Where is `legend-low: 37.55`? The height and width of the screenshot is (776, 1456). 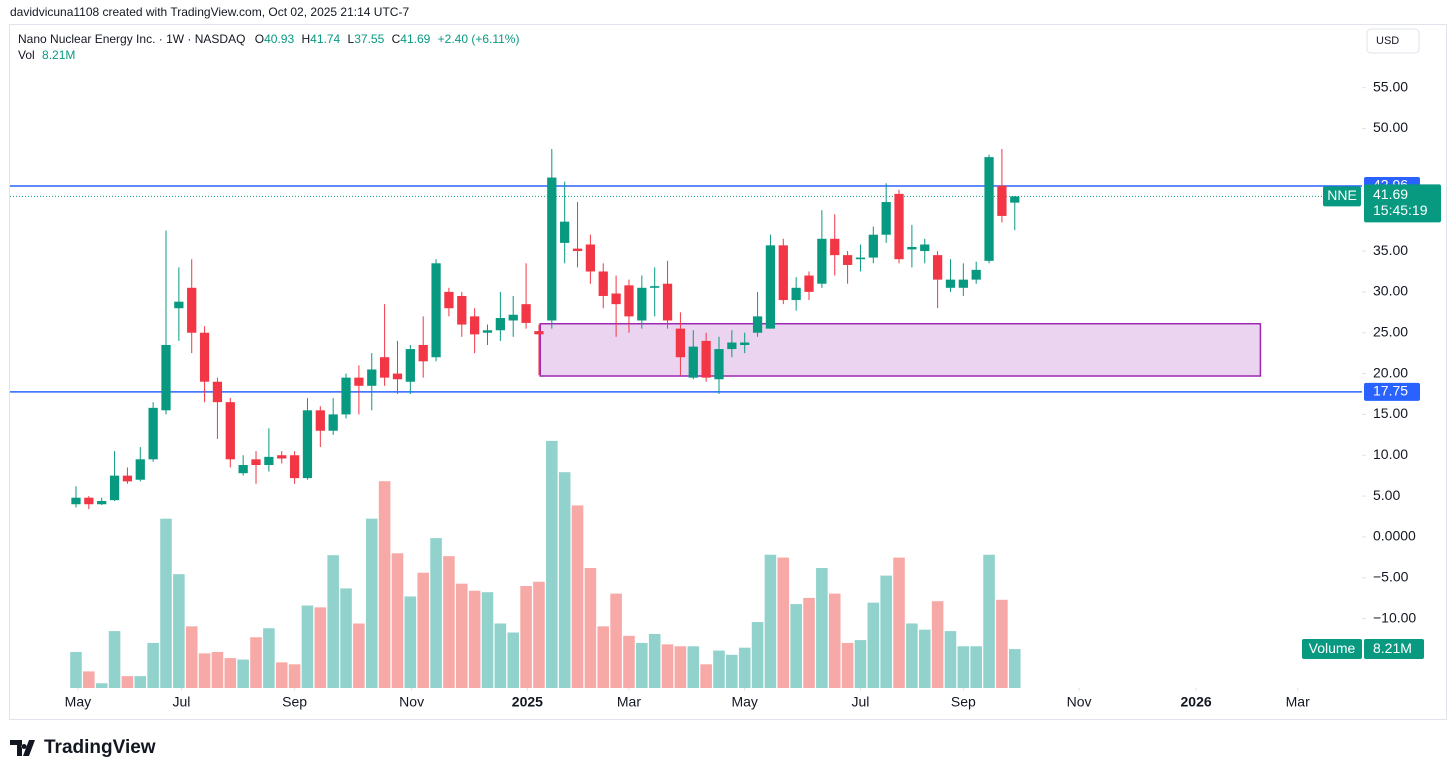
legend-low: 37.55 is located at coordinates (369, 39).